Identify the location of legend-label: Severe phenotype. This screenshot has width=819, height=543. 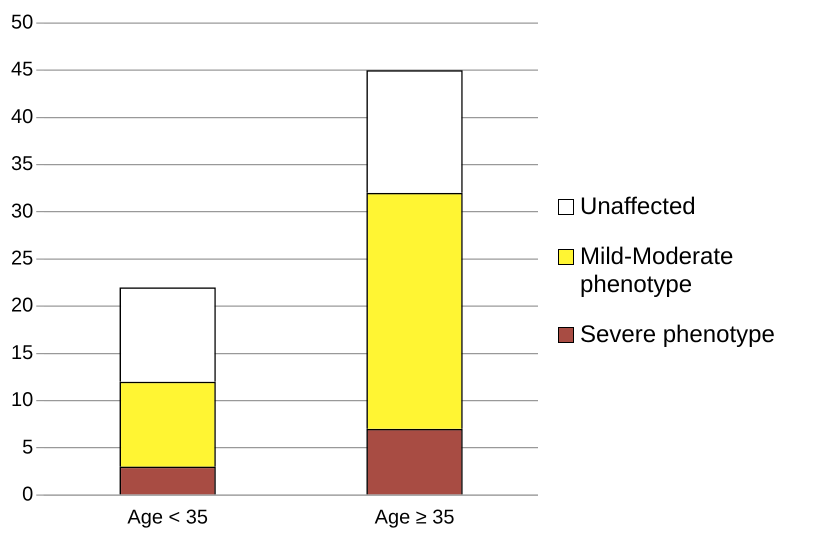
(677, 334).